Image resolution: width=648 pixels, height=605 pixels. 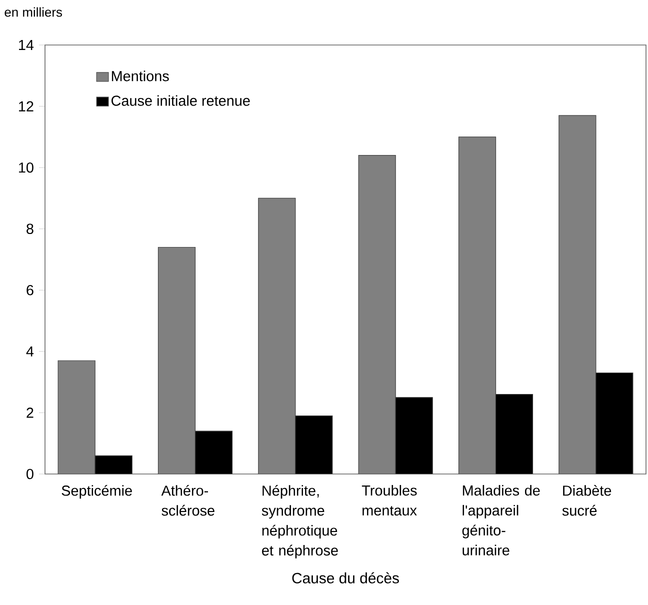 I want to click on y-tick-label: 0, so click(x=30, y=474).